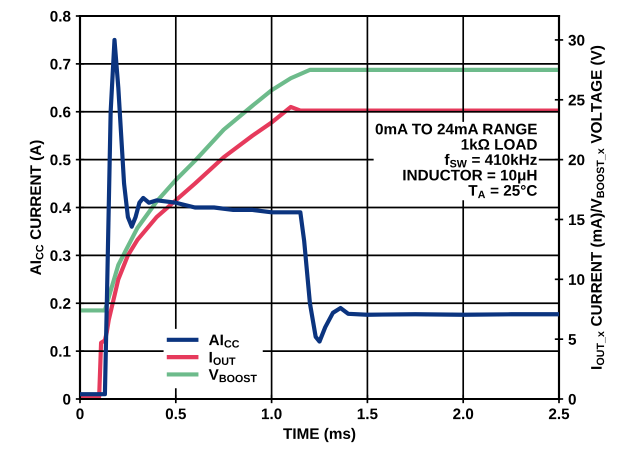  I want to click on x-tick-label: 1.0, so click(272, 414).